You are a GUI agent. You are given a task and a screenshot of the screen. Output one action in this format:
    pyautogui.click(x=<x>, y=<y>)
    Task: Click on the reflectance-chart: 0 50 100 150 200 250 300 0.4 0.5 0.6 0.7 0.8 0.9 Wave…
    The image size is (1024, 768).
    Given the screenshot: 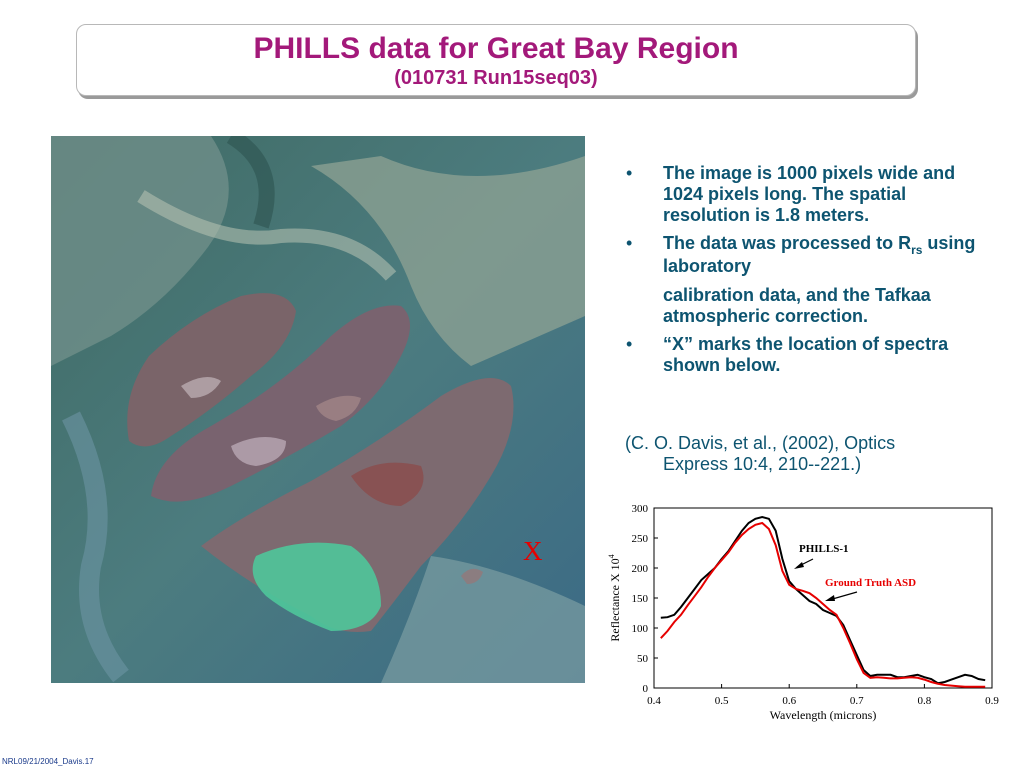 What is the action you would take?
    pyautogui.click(x=803, y=612)
    